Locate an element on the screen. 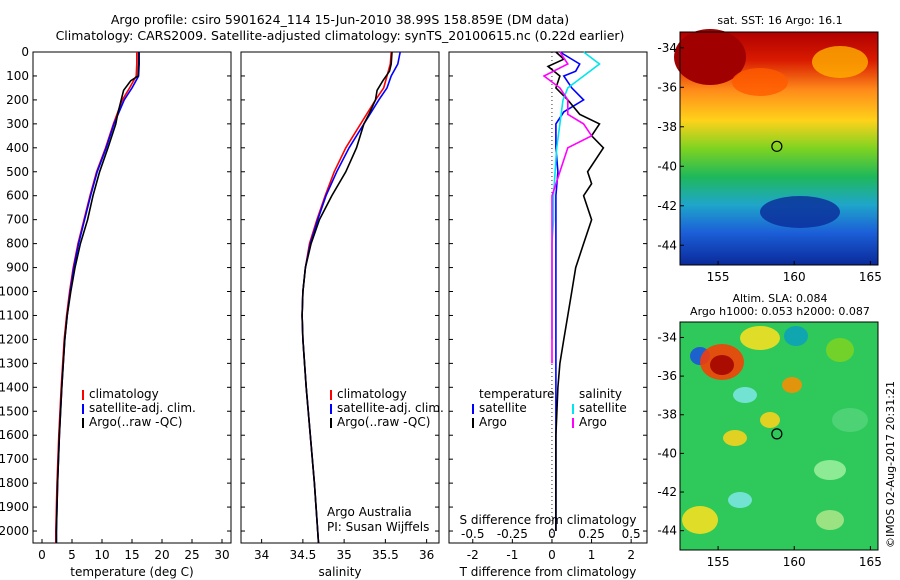 This screenshot has height=580, width=900. x-tick-label-top: 0.25 is located at coordinates (591, 534).